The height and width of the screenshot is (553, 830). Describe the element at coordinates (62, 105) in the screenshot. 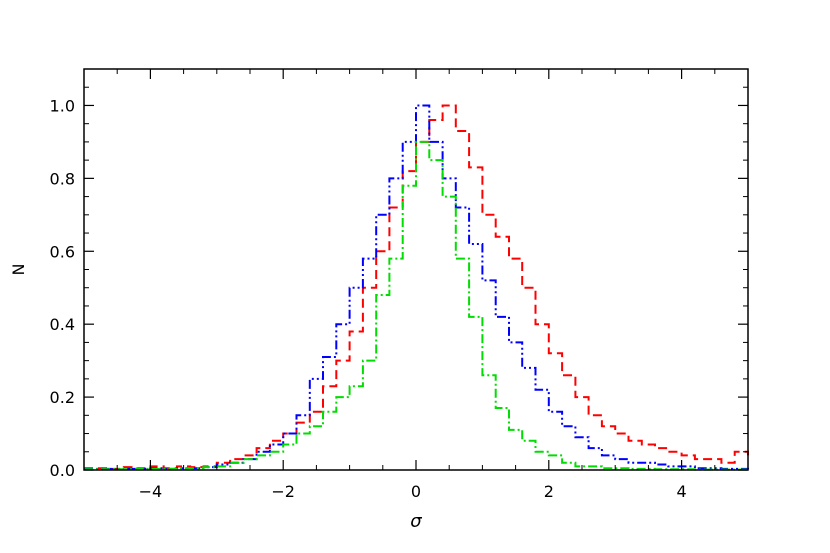

I see `y-tick-label: 1.0` at that location.